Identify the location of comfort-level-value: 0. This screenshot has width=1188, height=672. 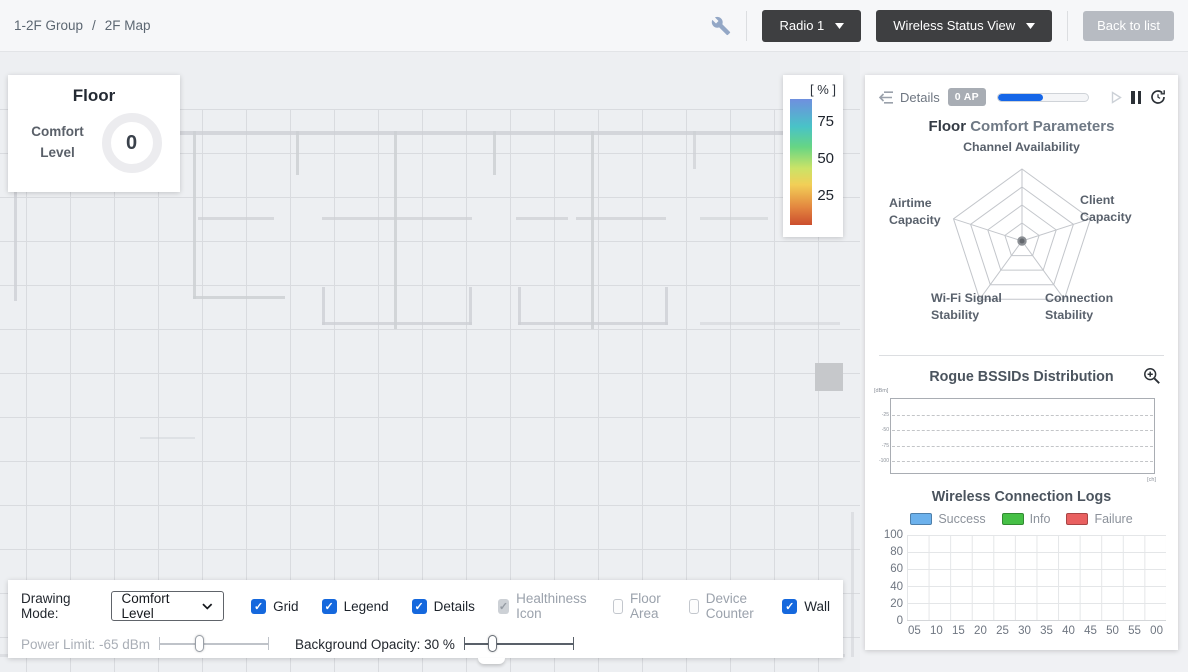
(131, 142).